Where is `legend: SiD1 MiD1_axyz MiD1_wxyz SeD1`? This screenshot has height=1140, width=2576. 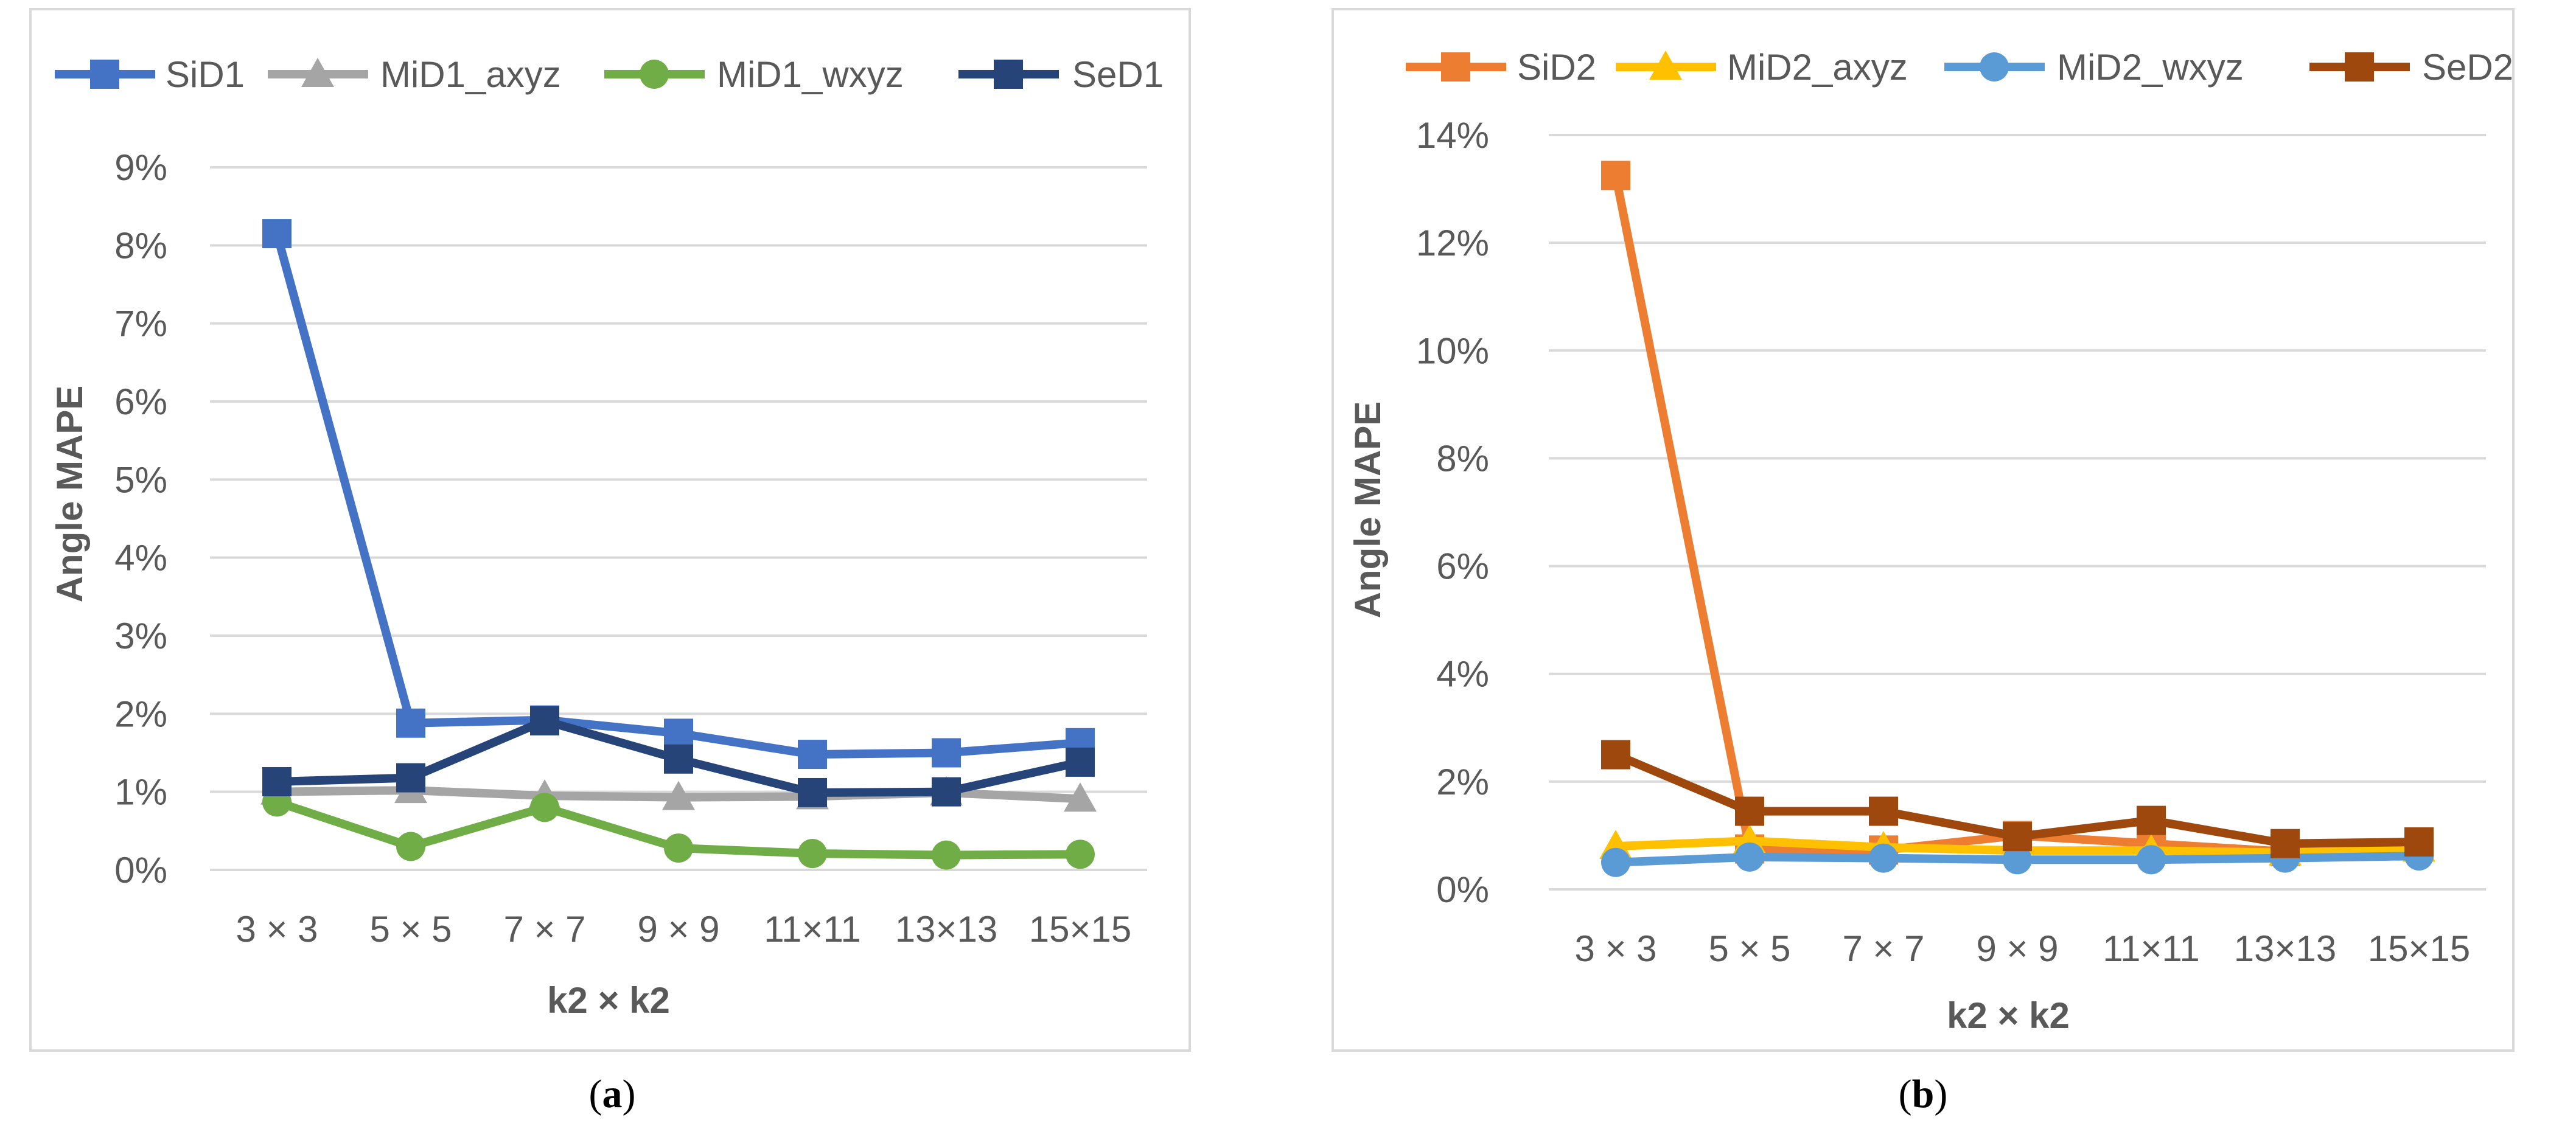 legend: SiD1 MiD1_axyz MiD1_wxyz SeD1 is located at coordinates (609, 75).